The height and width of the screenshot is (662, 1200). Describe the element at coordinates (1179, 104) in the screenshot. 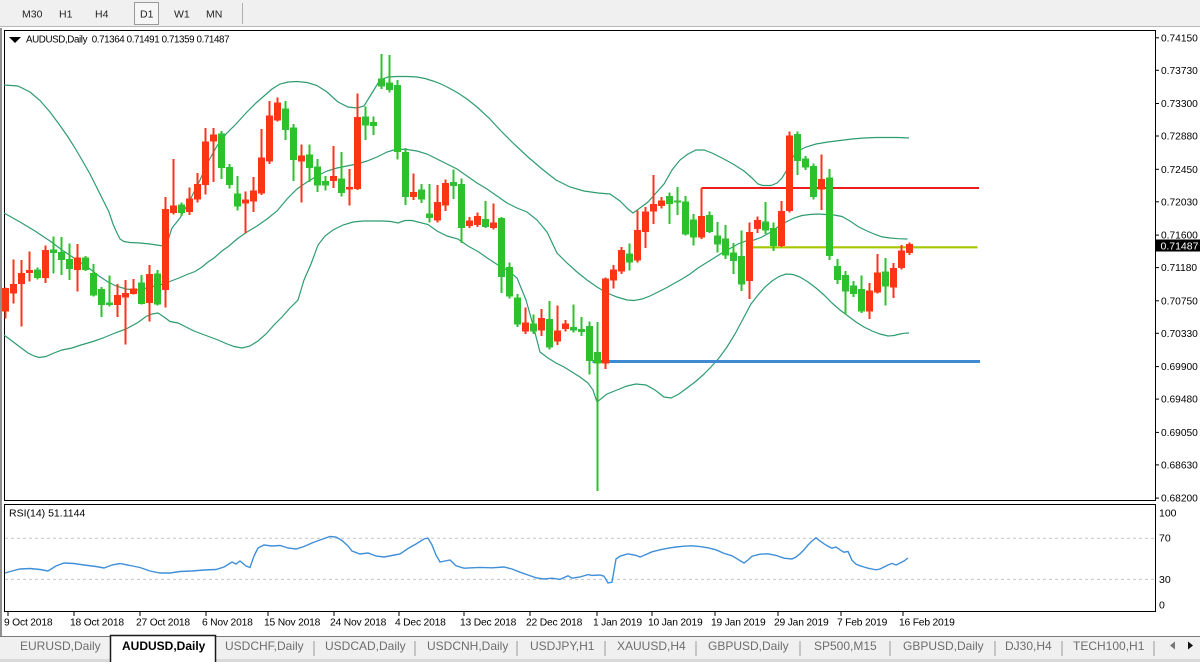

I see `svg-text: 0.73300` at that location.